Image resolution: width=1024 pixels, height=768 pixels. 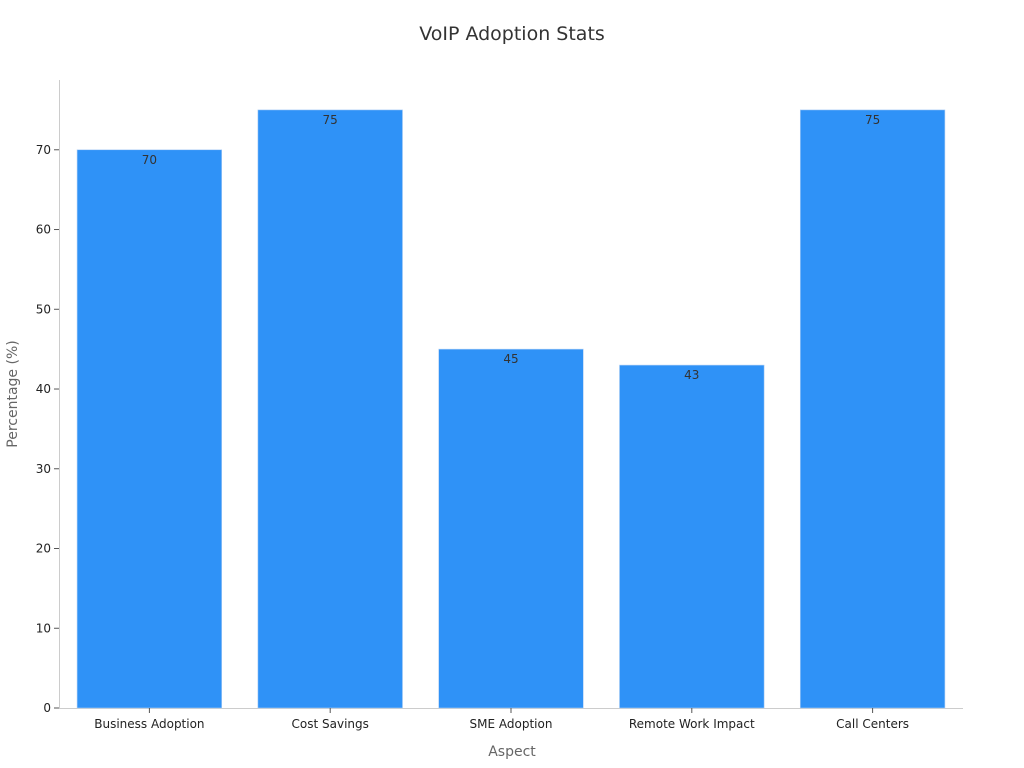 What do you see at coordinates (330, 724) in the screenshot?
I see `x-tick-label: Cost Savings` at bounding box center [330, 724].